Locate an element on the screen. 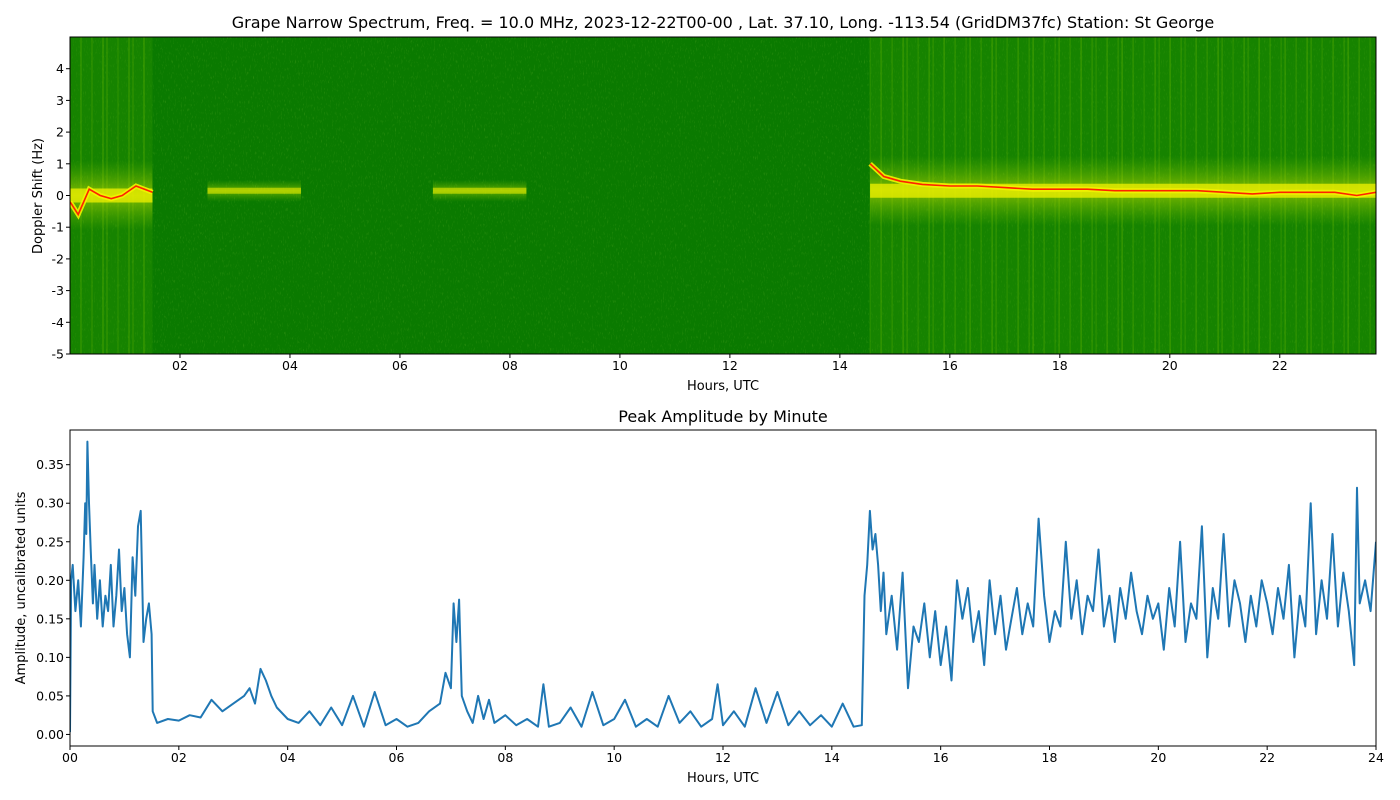 Image resolution: width=1400 pixels, height=800 pixels. y-tick-label: 0.10 is located at coordinates (50, 657).